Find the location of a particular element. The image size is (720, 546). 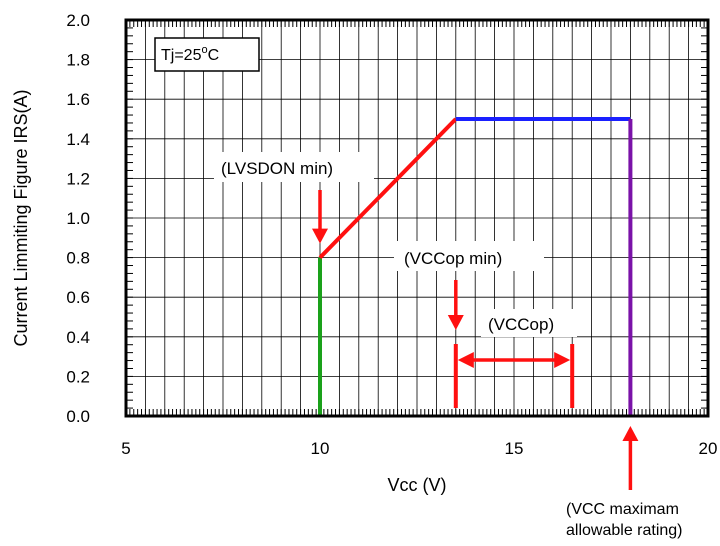

x-tick-label: 20 is located at coordinates (708, 448).